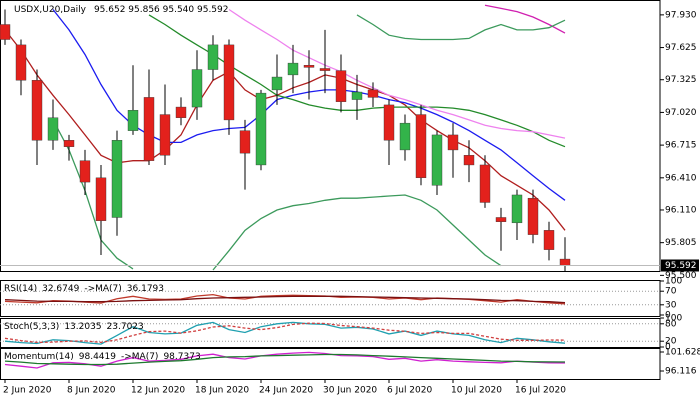 The height and width of the screenshot is (400, 700). Describe the element at coordinates (161, 10) in the screenshot. I see `quote: 95.652 95.856 95.540 95.592` at that location.